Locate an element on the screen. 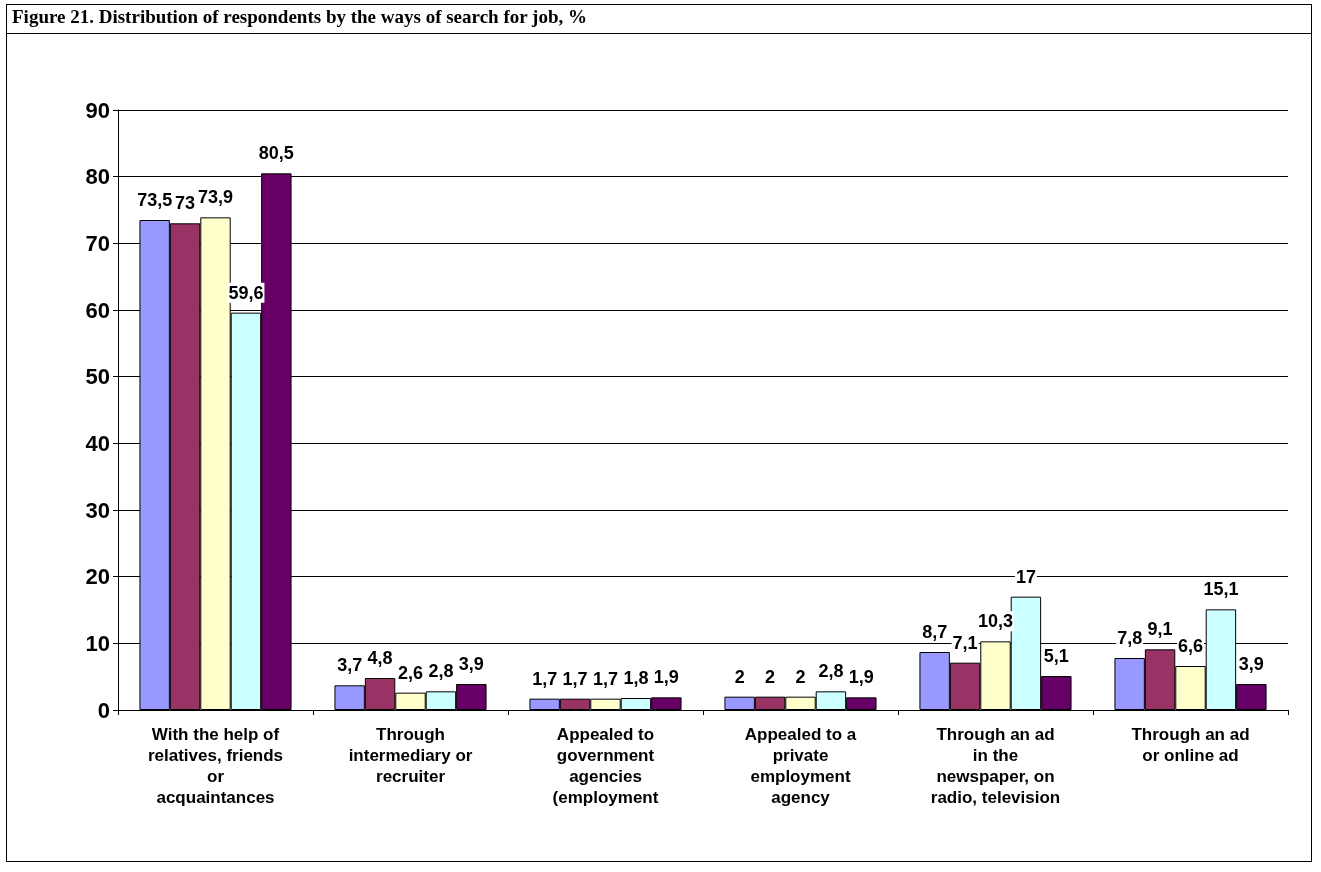 This screenshot has width=1321, height=872. data-label: 9,1 is located at coordinates (1160, 629).